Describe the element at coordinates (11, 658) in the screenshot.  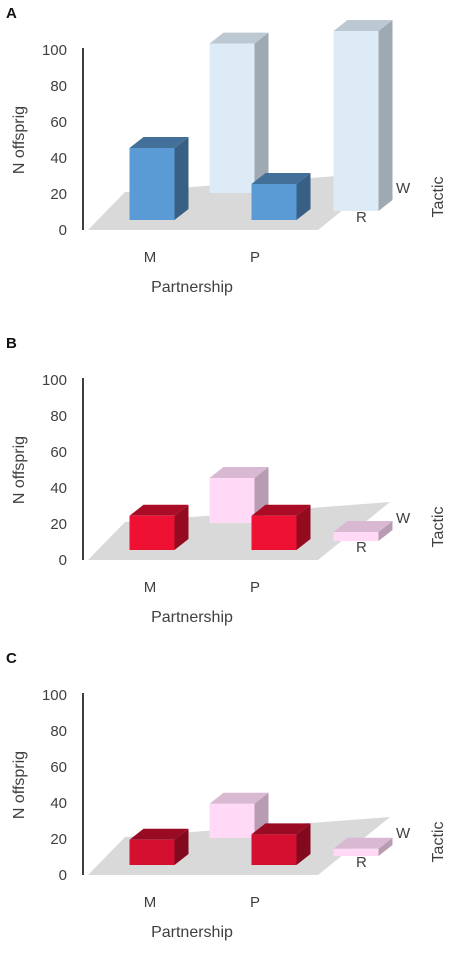
I see `panel-label: C` at that location.